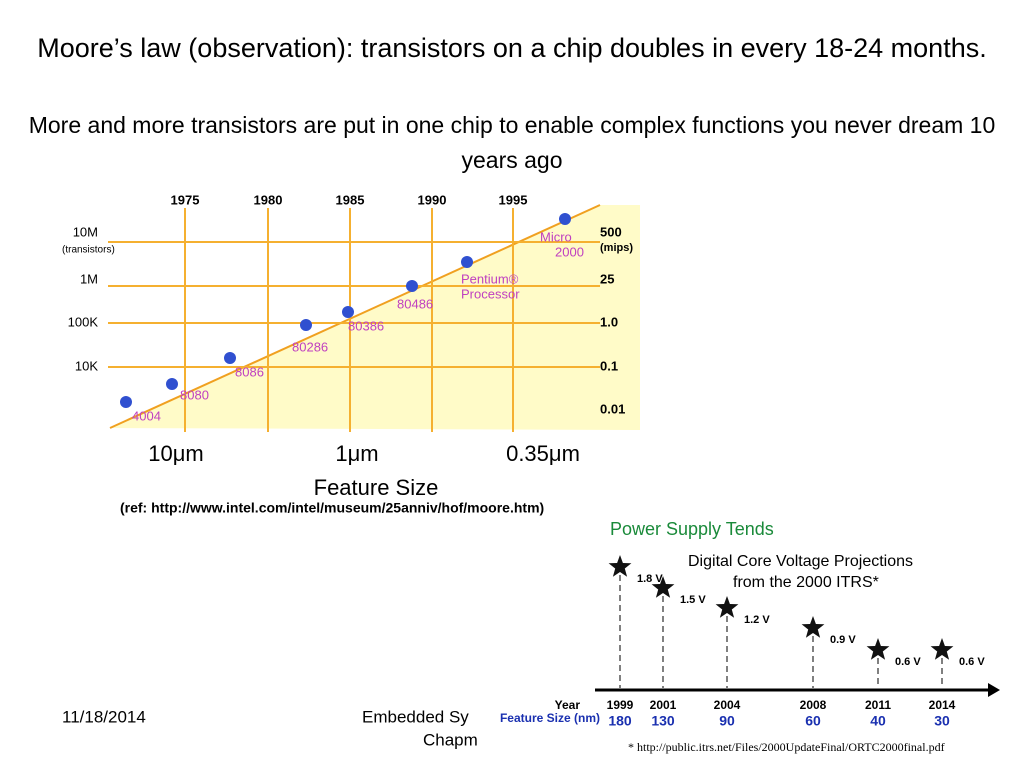 This screenshot has height=768, width=1024. What do you see at coordinates (85, 231) in the screenshot?
I see `transistor-label: 10M` at bounding box center [85, 231].